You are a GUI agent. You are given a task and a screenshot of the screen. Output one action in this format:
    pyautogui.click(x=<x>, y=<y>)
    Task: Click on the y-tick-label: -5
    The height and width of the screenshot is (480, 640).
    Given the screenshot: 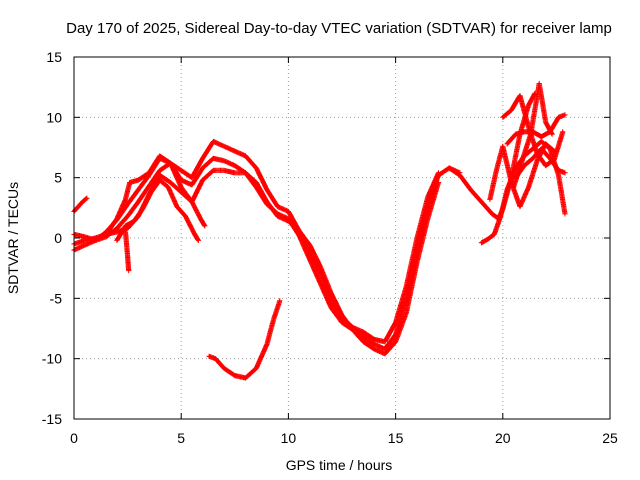 What is the action you would take?
    pyautogui.click(x=56, y=298)
    